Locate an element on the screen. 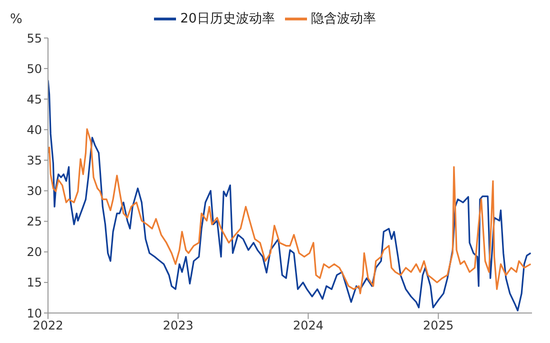 Image resolution: width=550 pixels, height=343 pixels. y-tick-label: 45 is located at coordinates (34, 99).